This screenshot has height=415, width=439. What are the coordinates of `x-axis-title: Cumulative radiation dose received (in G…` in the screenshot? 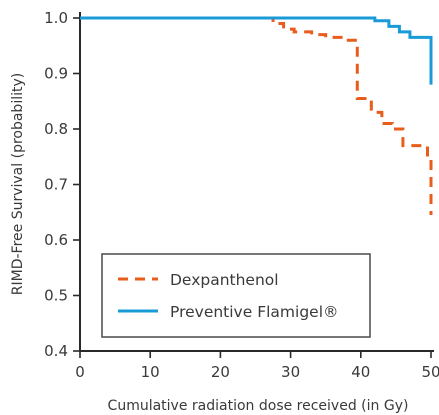 It's located at (258, 406).